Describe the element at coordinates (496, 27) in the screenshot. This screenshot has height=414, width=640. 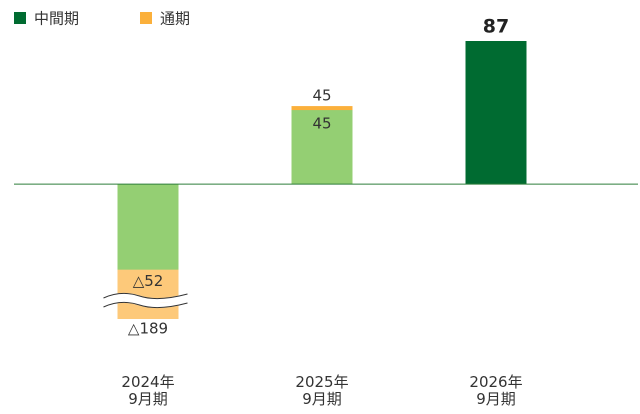
I see `data-label: 87` at that location.